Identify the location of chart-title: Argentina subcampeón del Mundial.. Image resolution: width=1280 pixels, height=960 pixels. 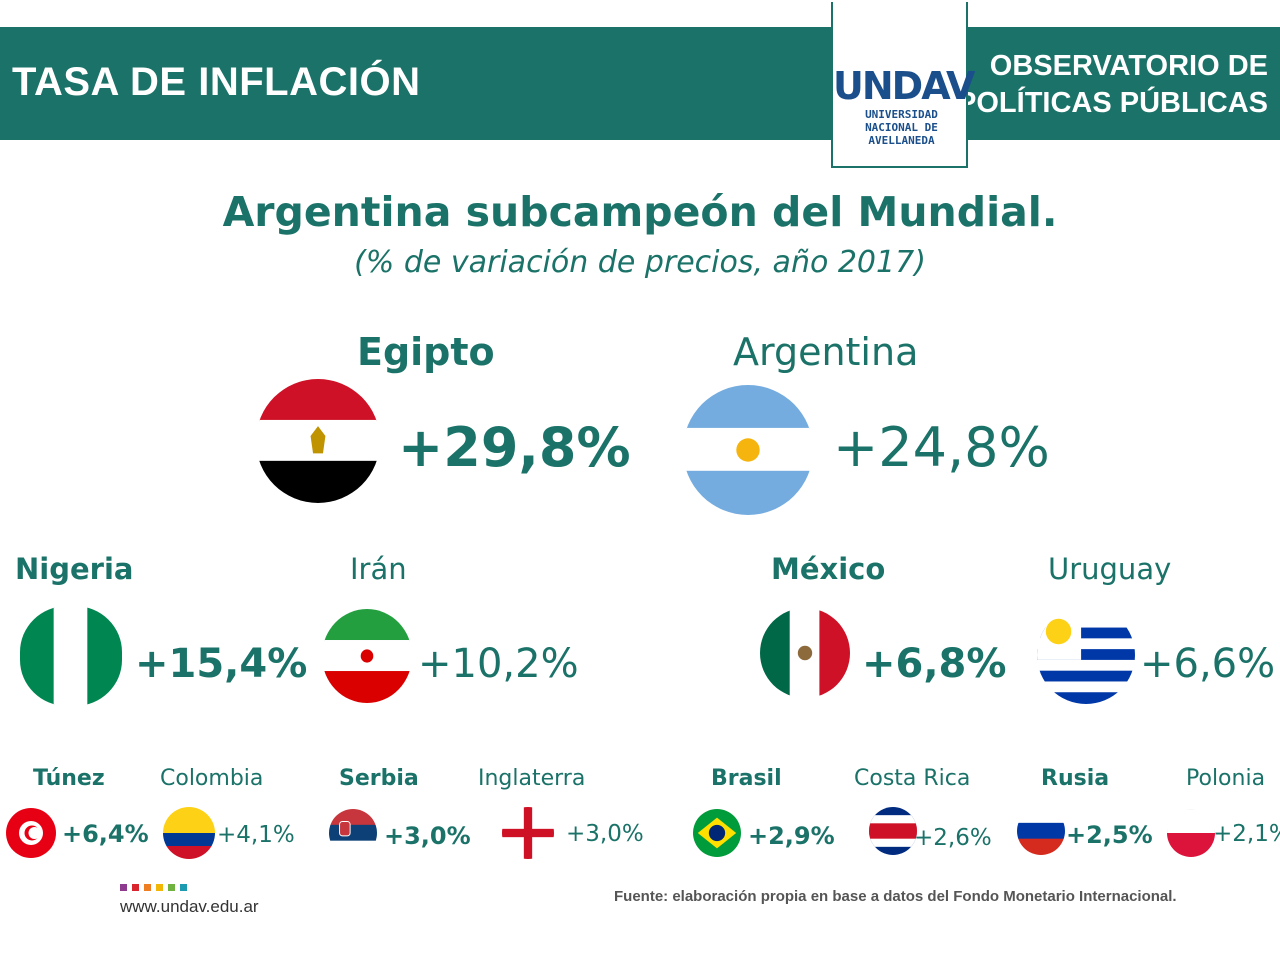
(640, 212).